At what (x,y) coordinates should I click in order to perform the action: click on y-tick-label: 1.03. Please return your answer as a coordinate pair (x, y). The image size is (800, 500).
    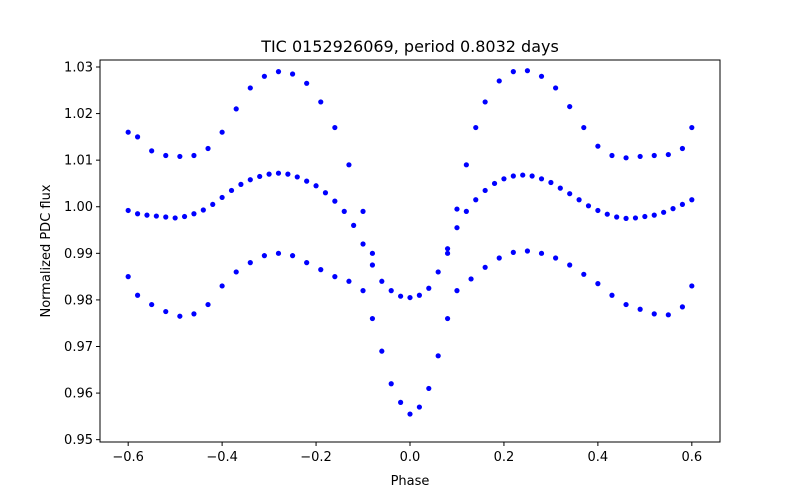
    Looking at the image, I should click on (78, 67).